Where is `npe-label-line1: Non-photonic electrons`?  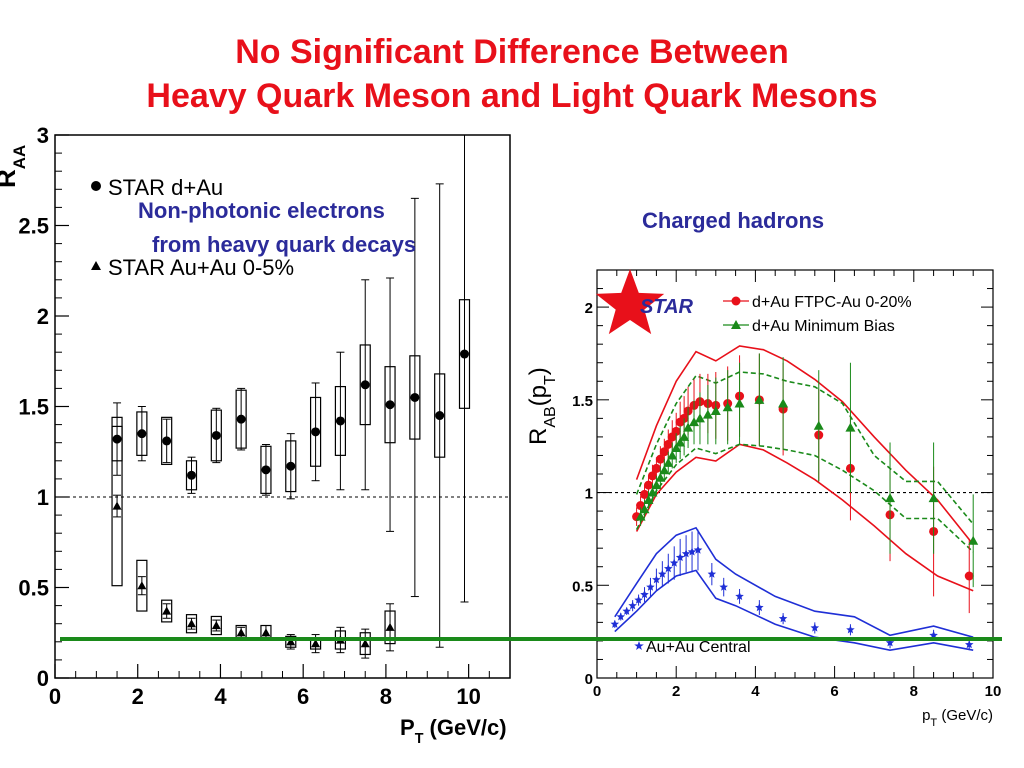 npe-label-line1: Non-photonic electrons is located at coordinates (261, 210).